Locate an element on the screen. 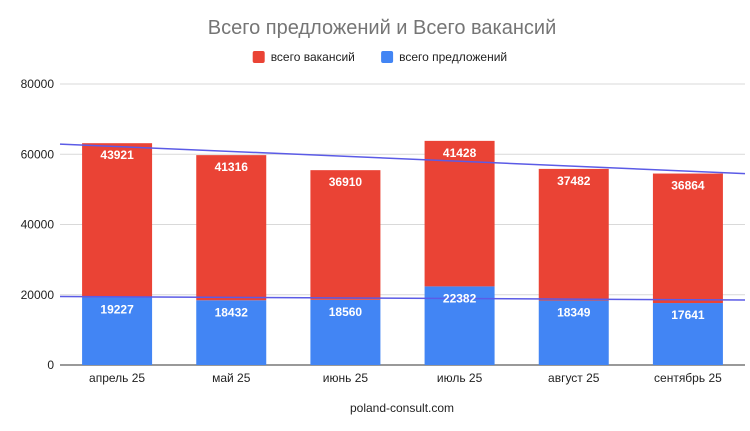  x-tick-label: сентябрь 25 is located at coordinates (688, 378).